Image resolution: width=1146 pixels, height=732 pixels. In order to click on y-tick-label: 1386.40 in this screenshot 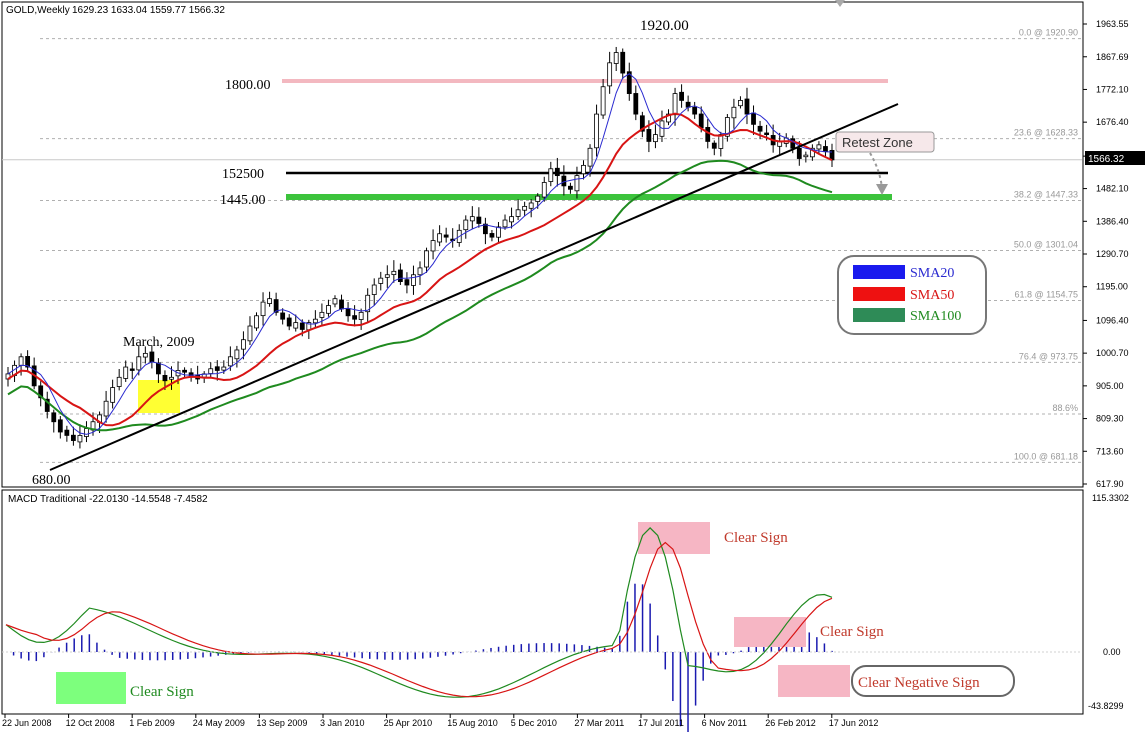, I will do `click(1112, 221)`.